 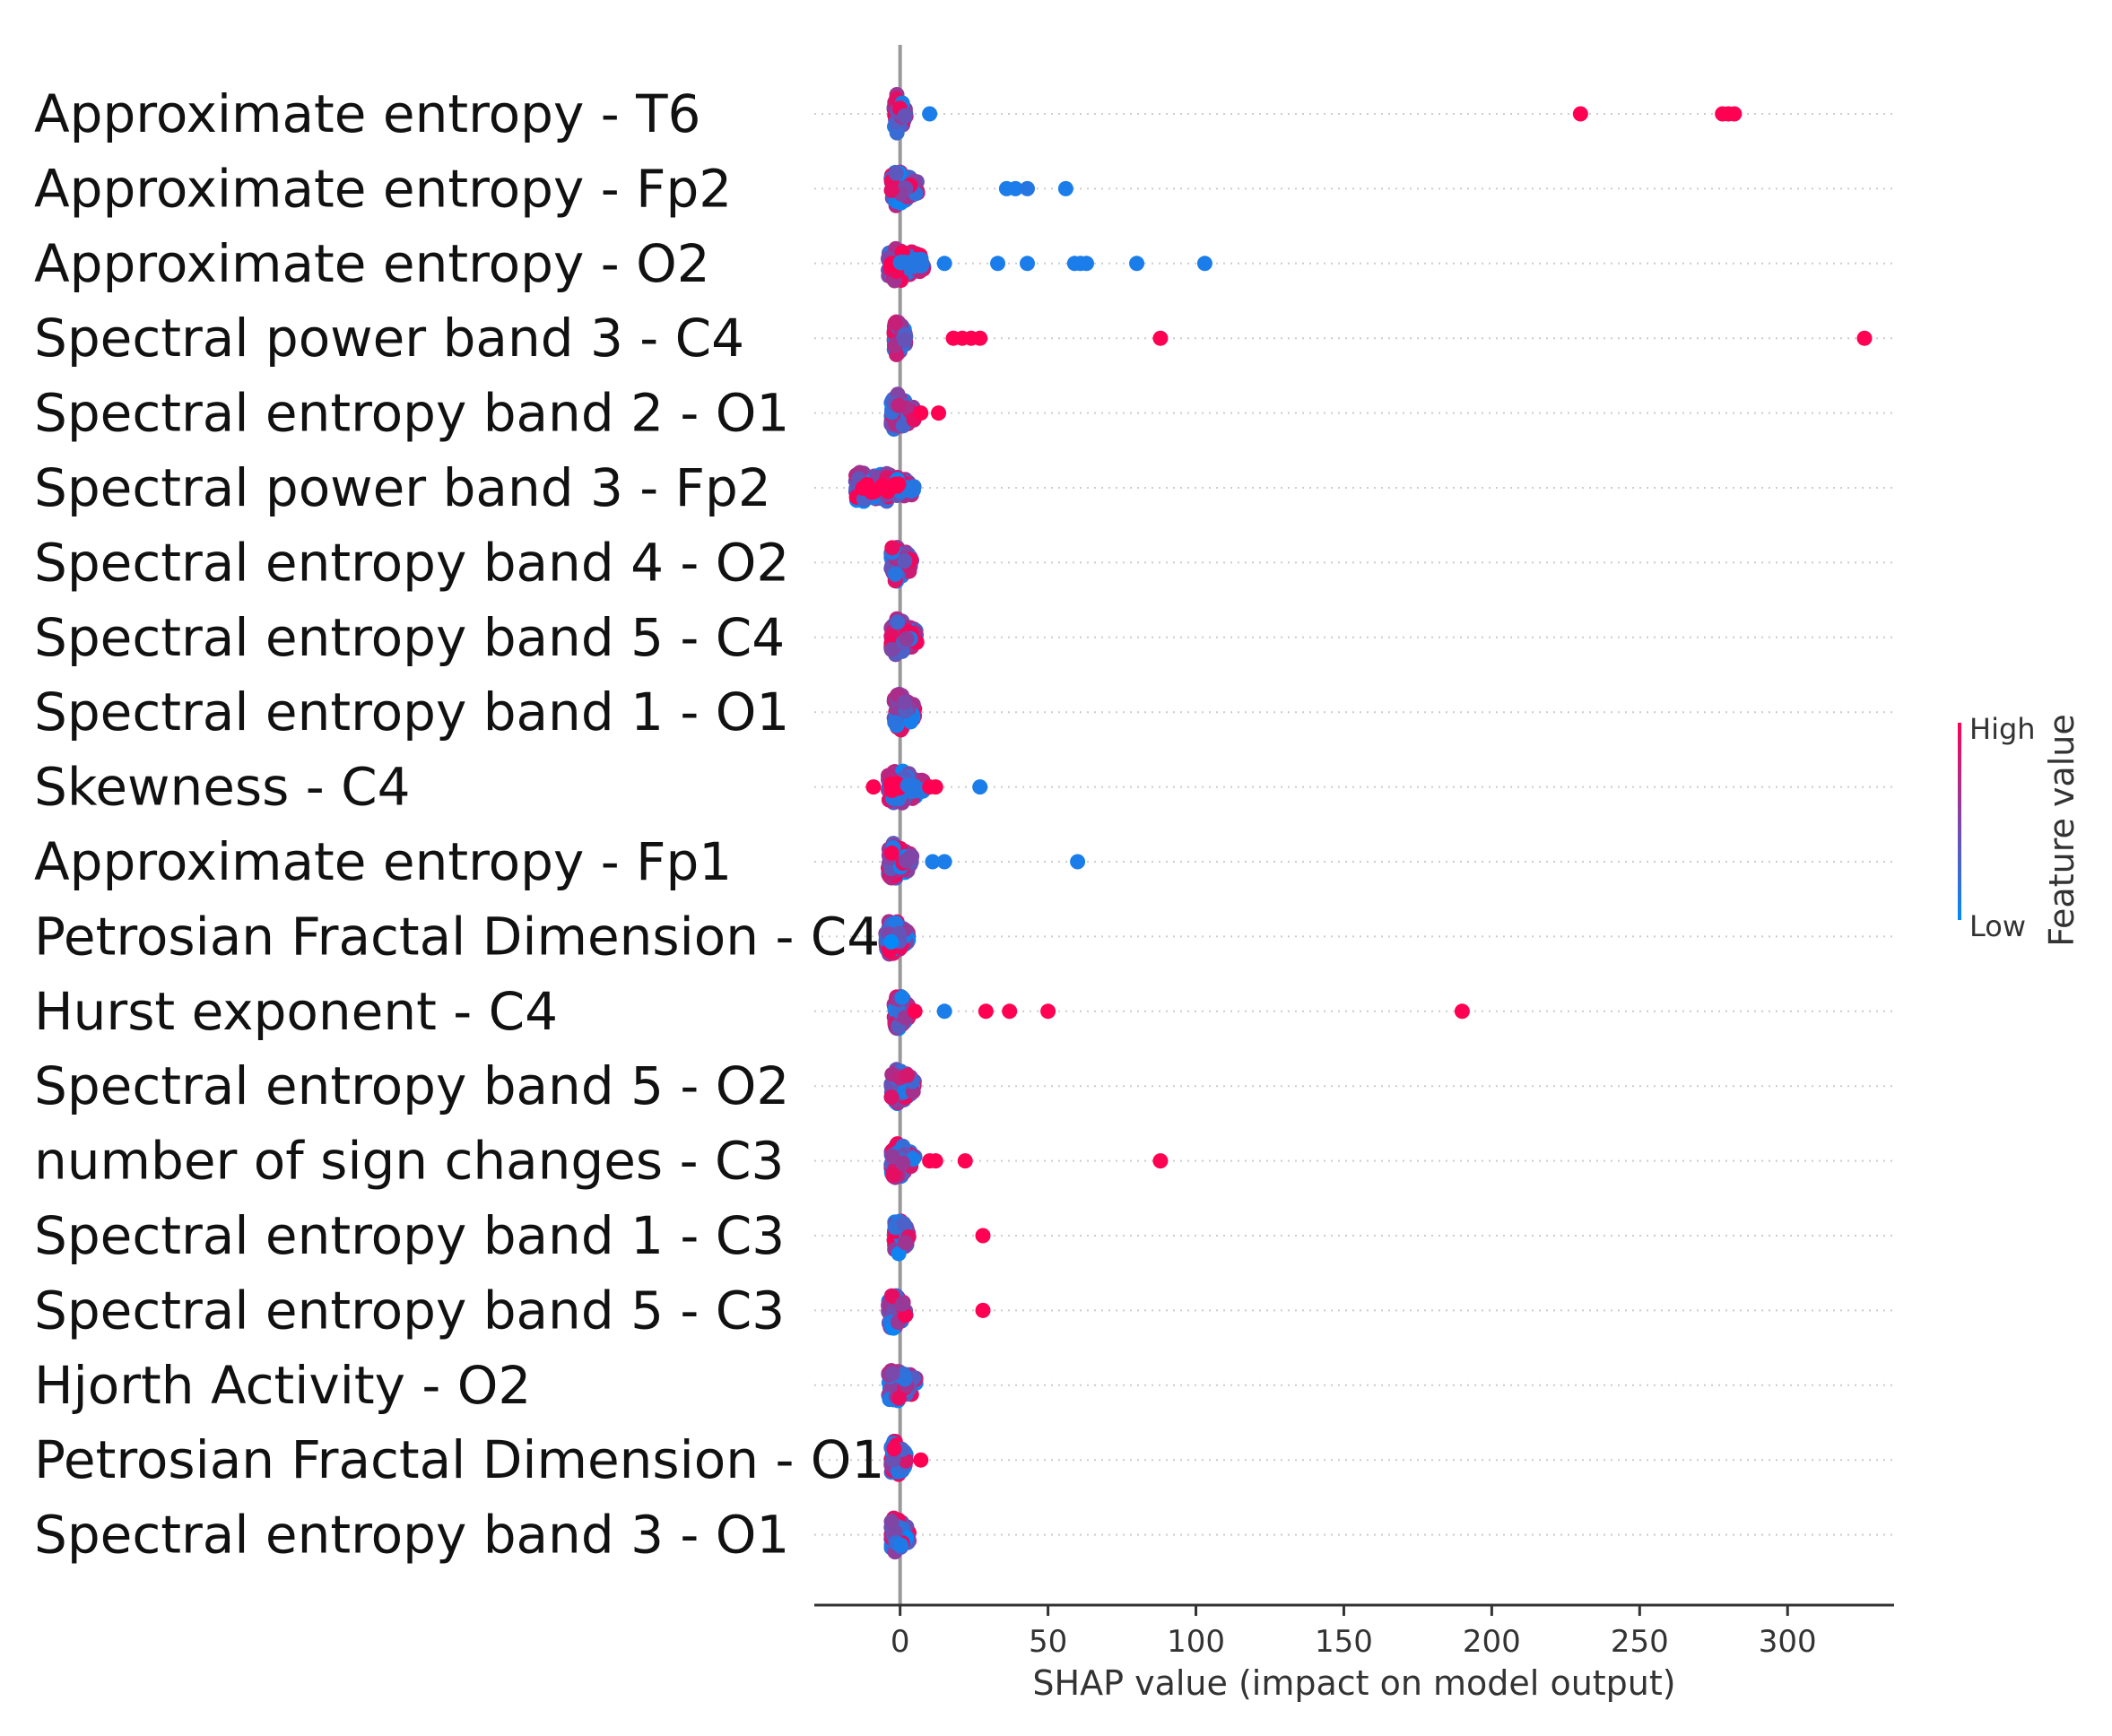 What do you see at coordinates (409, 1310) in the screenshot?
I see `feature-label: Spectral entropy band 5 - C3` at bounding box center [409, 1310].